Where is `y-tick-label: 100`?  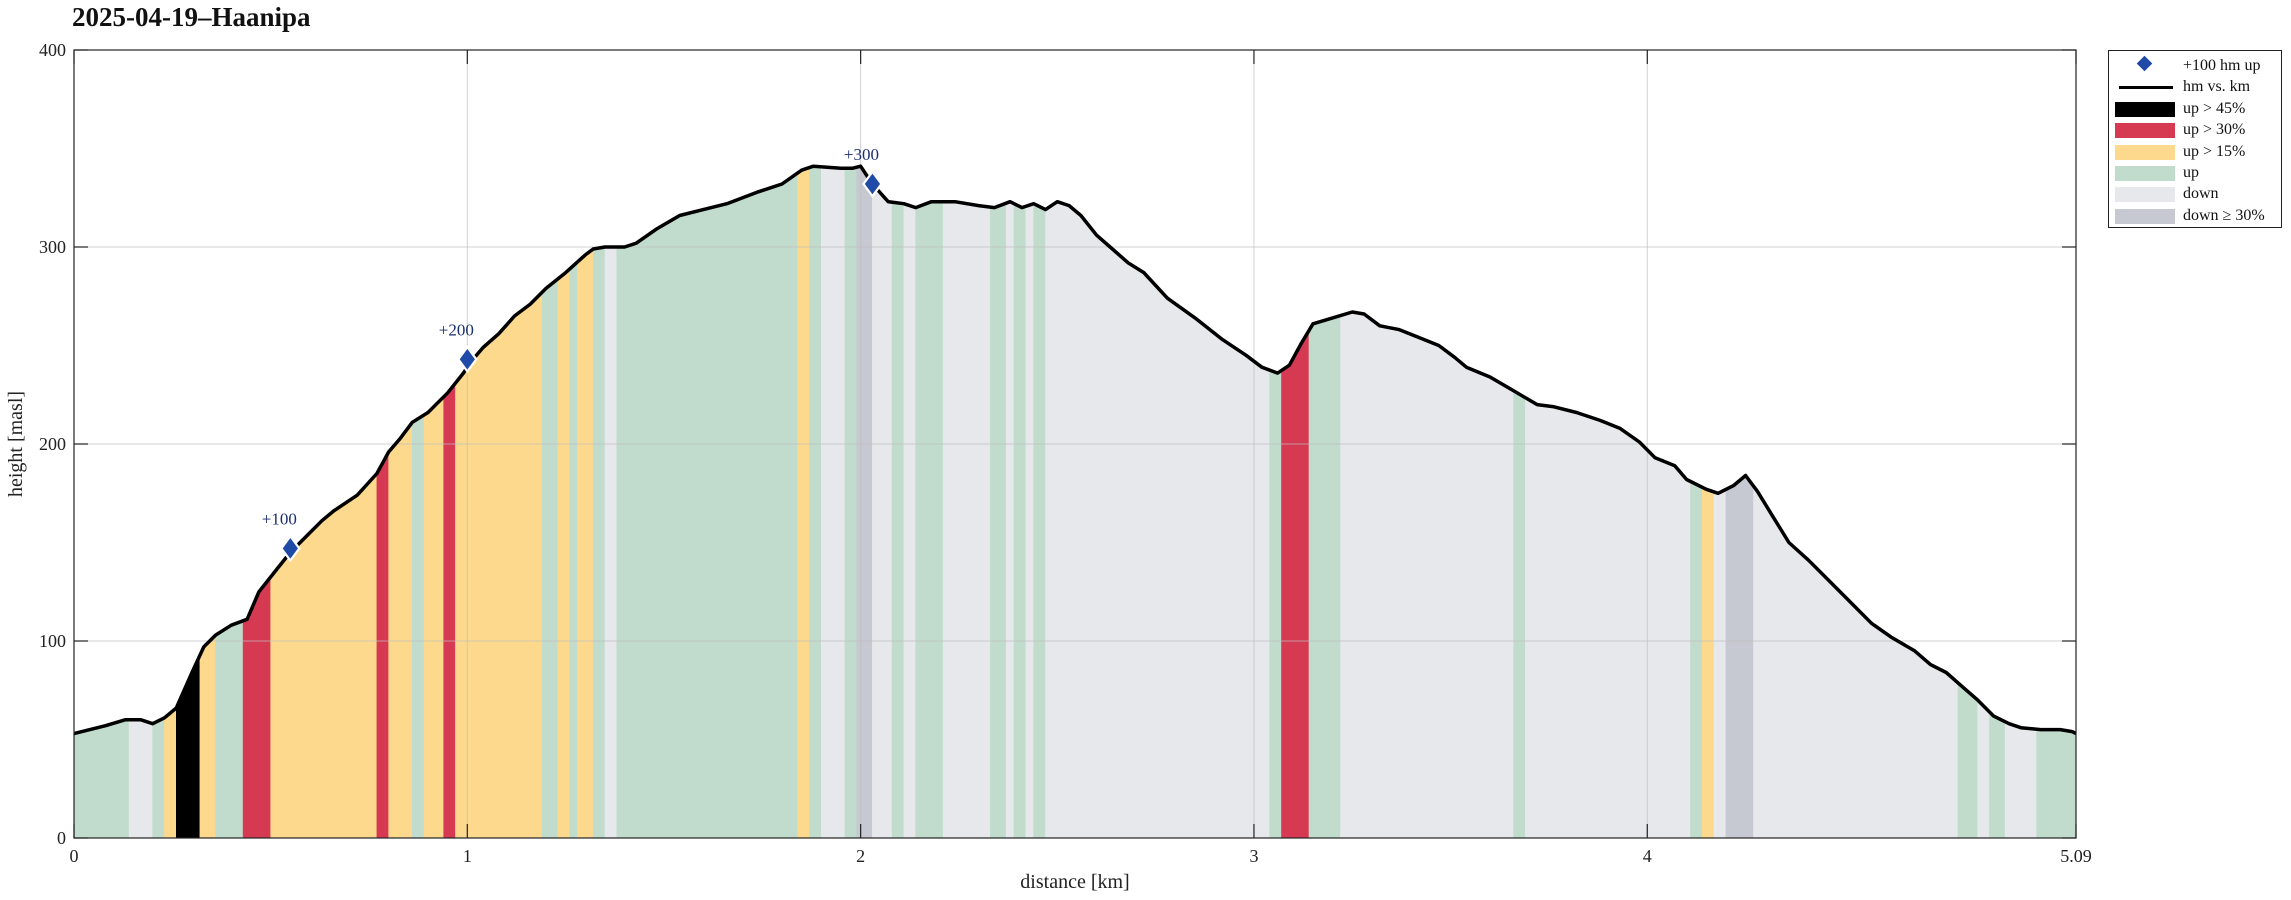 y-tick-label: 100 is located at coordinates (52, 641).